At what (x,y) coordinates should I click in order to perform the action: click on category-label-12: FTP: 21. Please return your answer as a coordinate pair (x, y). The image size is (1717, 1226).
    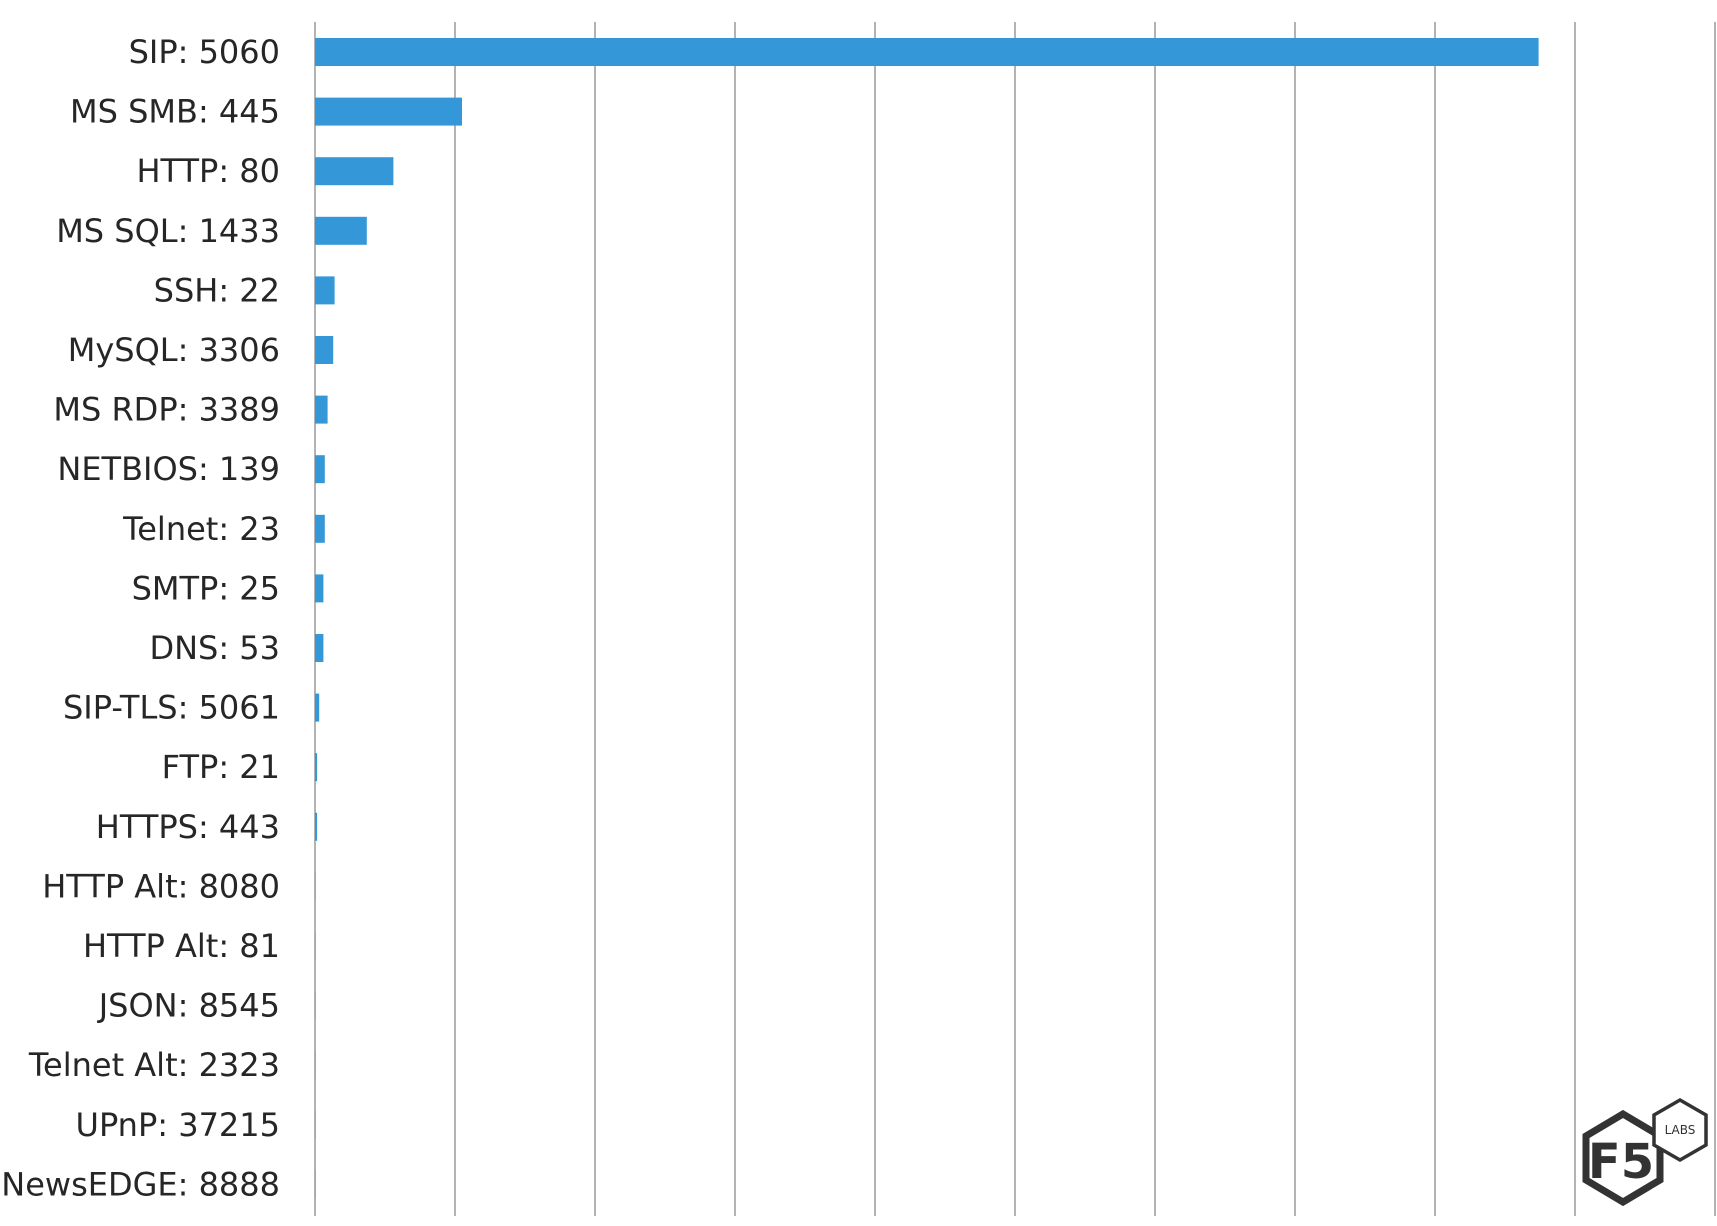
    Looking at the image, I should click on (221, 767).